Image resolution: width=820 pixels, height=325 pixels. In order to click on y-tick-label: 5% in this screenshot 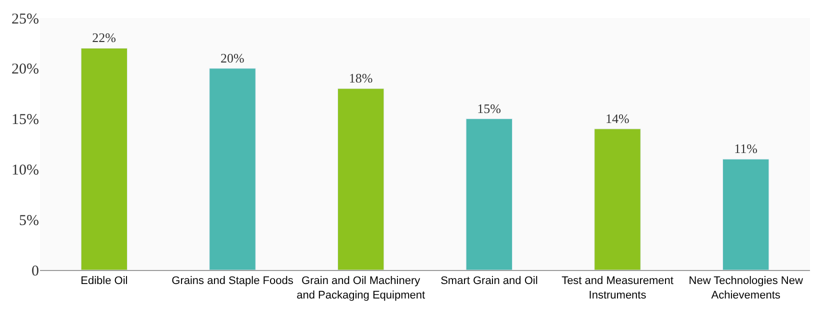, I will do `click(29, 220)`.